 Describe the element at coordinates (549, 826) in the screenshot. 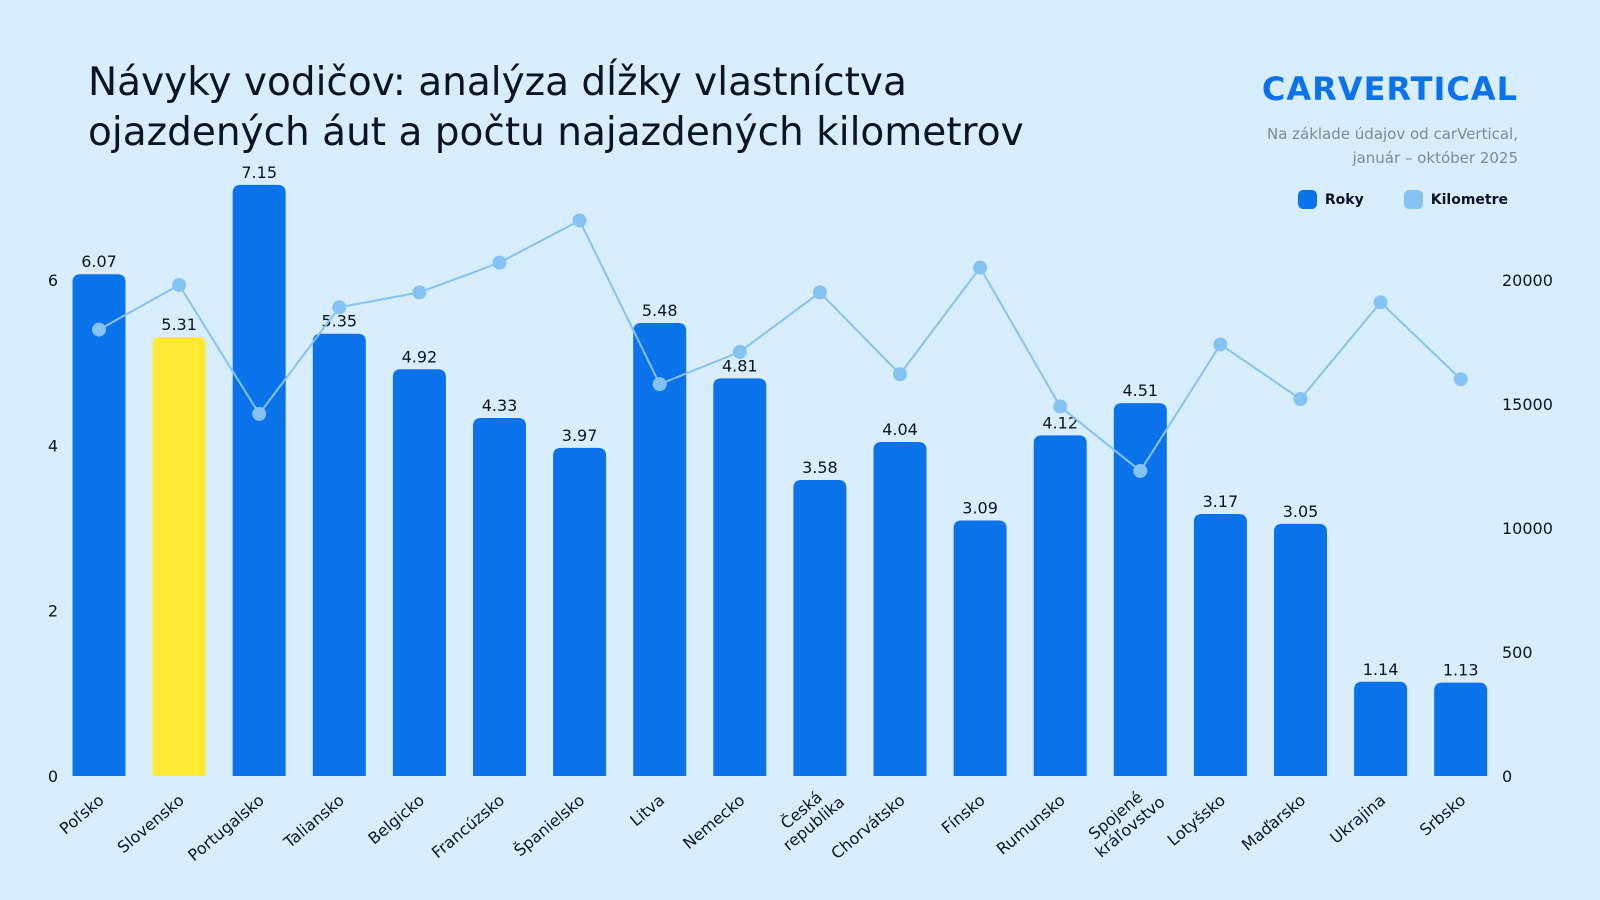

I see `x-tick-label: Španielsko` at that location.